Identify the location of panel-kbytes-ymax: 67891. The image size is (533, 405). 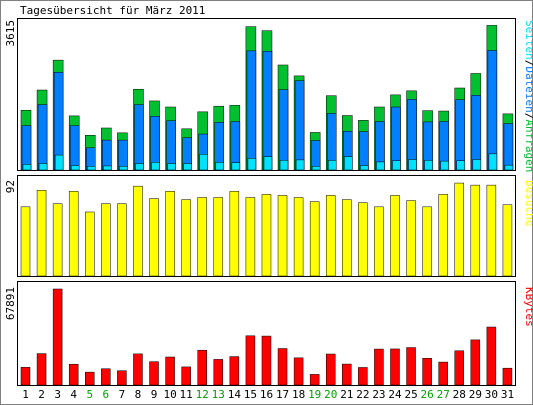
(10, 303).